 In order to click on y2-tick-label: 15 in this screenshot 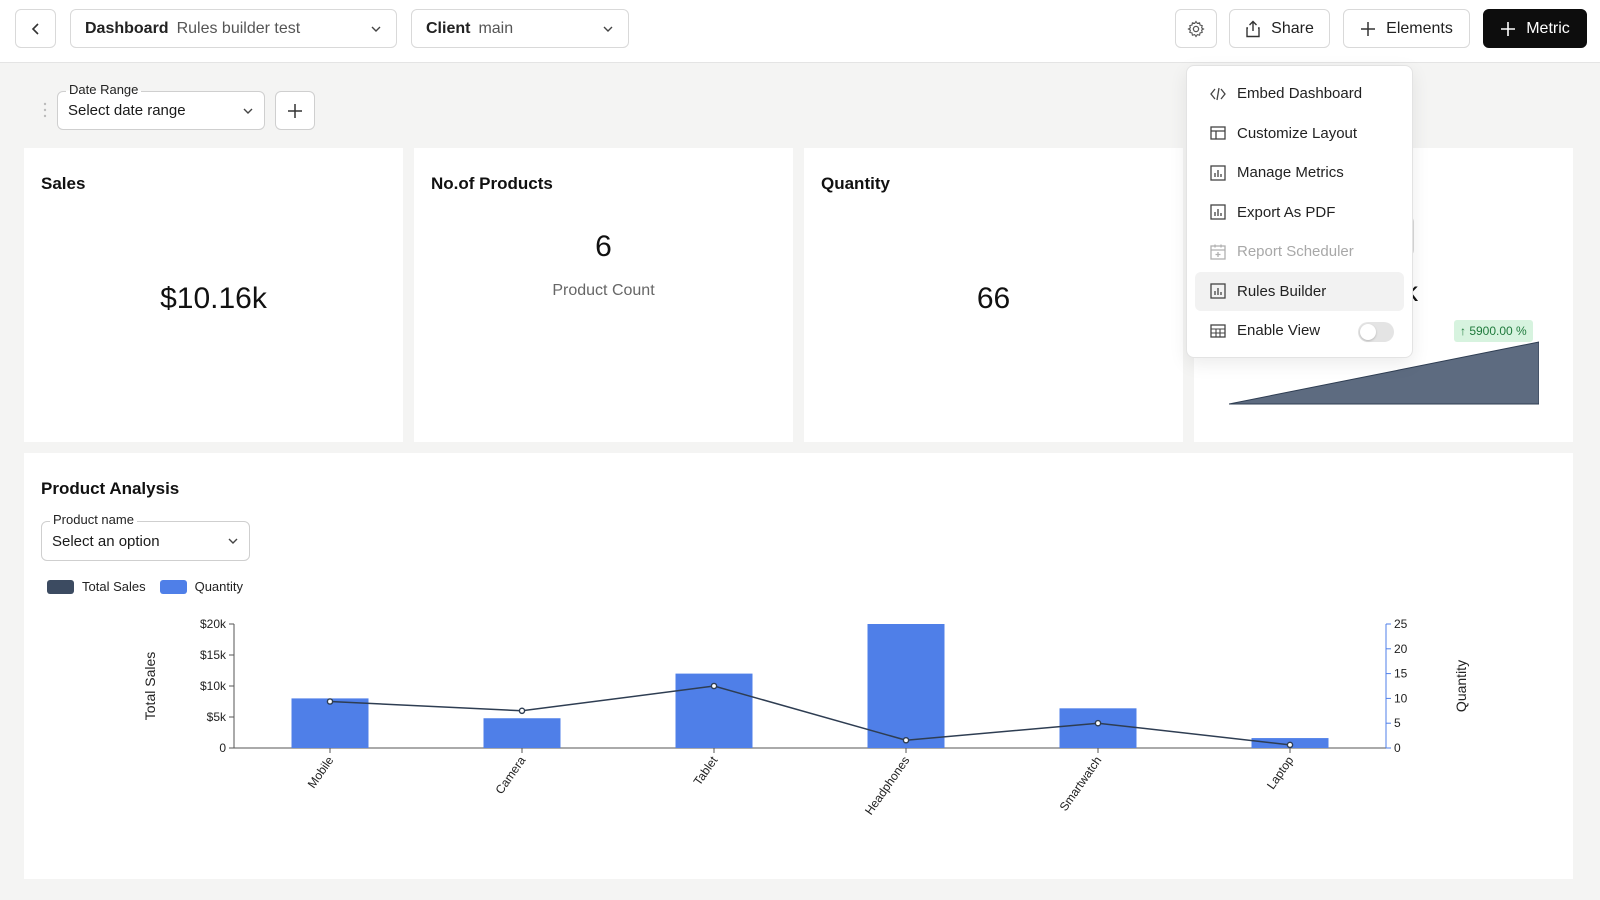, I will do `click(1401, 674)`.